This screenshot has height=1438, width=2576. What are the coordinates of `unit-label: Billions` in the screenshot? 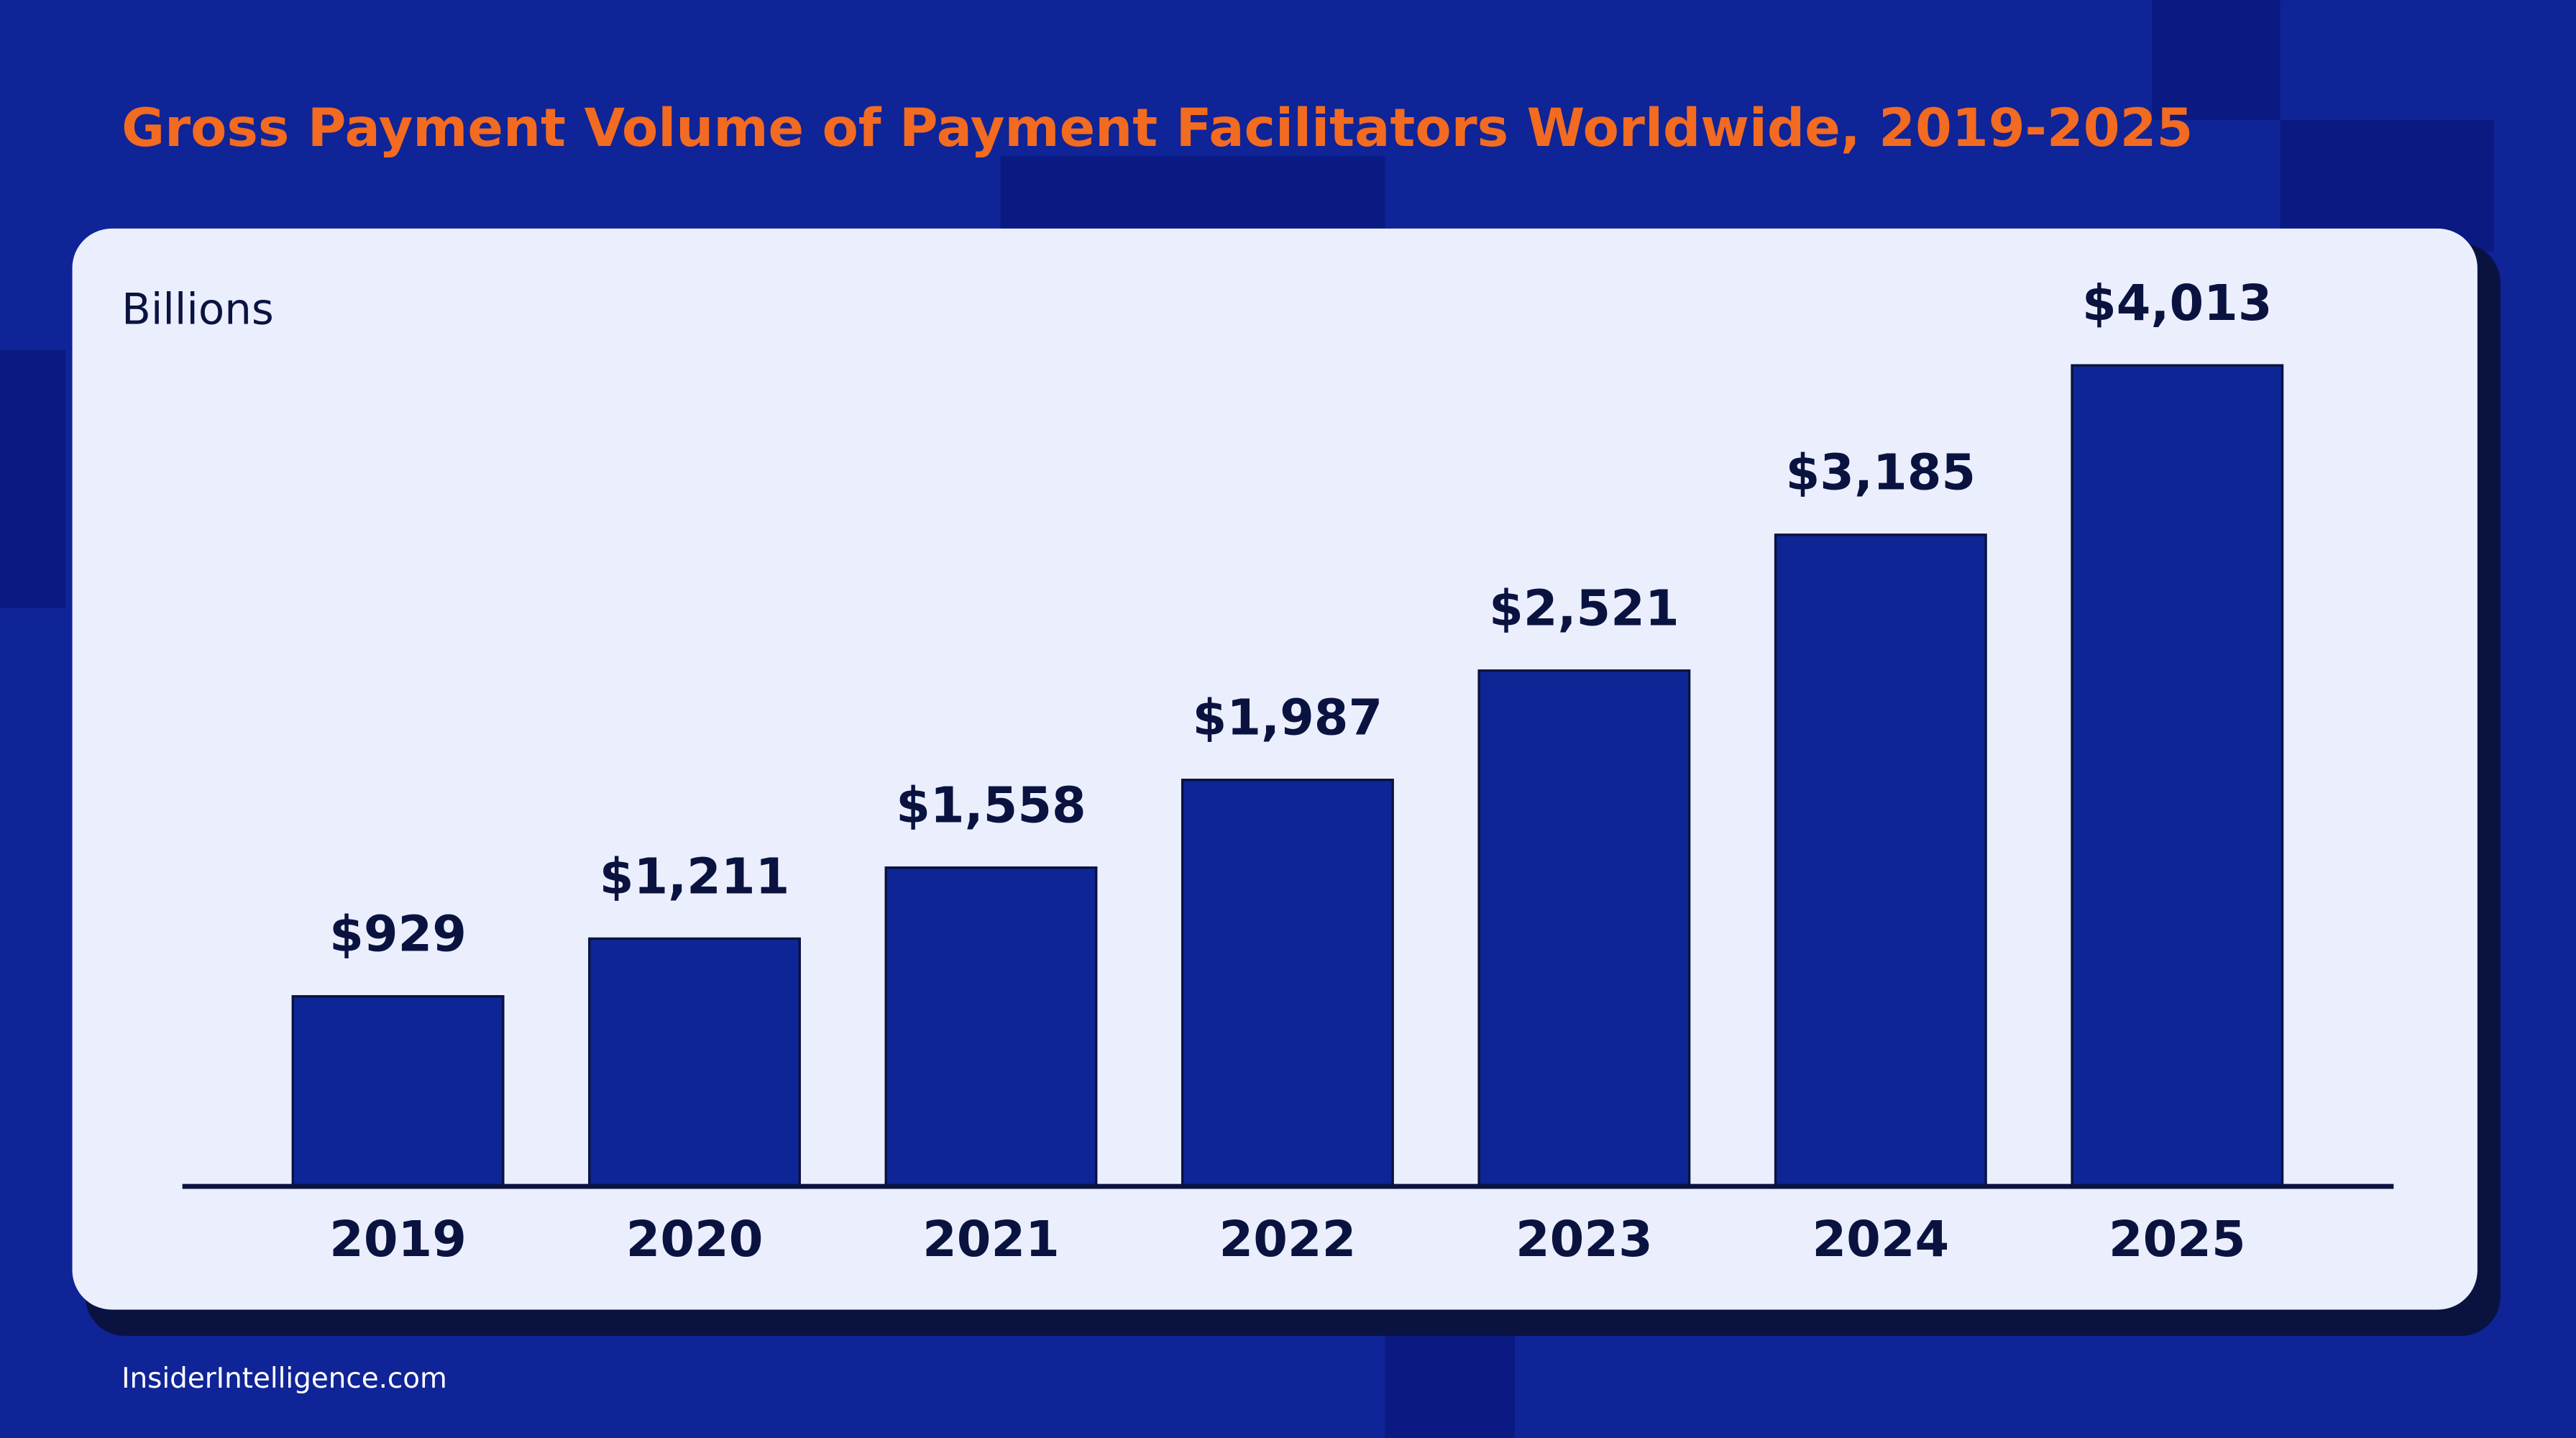 It's located at (198, 310).